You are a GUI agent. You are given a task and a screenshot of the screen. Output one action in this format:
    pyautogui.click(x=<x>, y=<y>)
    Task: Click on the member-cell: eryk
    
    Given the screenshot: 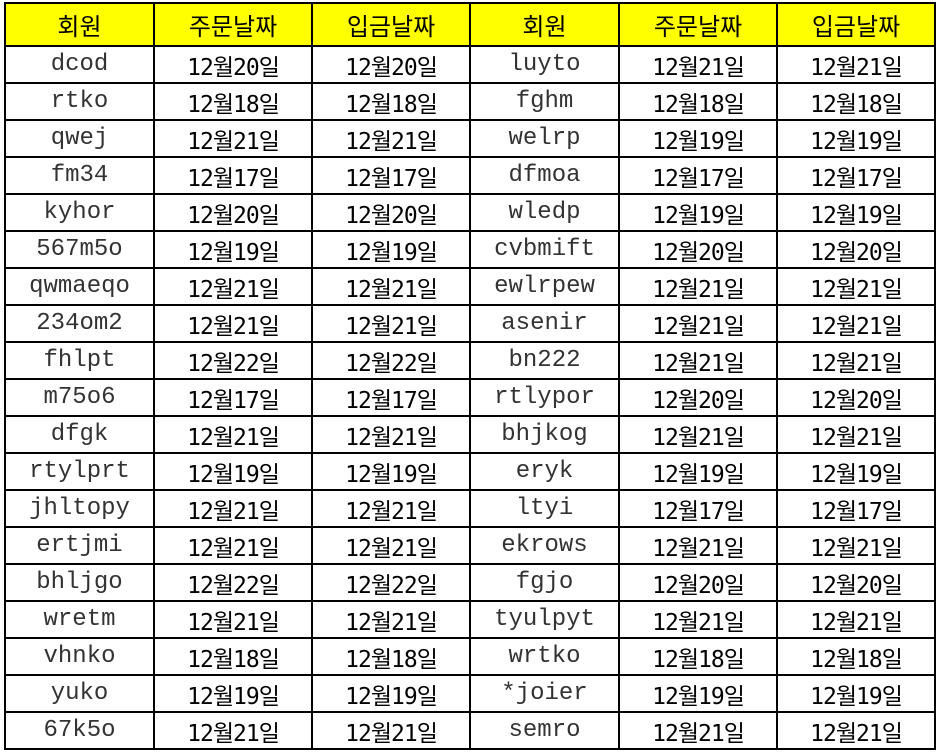 What is the action you would take?
    pyautogui.click(x=544, y=471)
    